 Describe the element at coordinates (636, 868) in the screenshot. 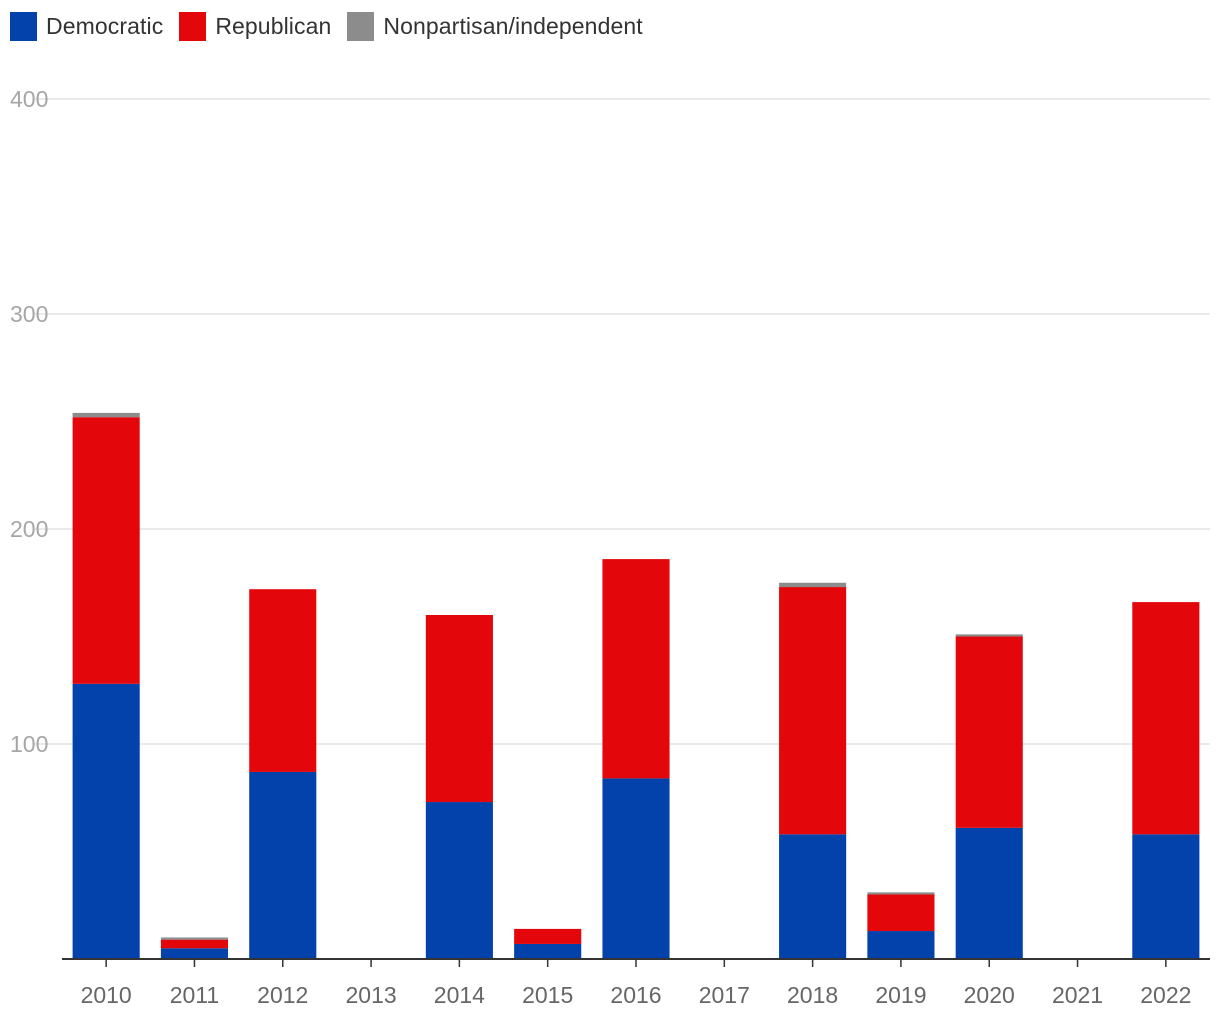

I see `bar-democratic-2016` at that location.